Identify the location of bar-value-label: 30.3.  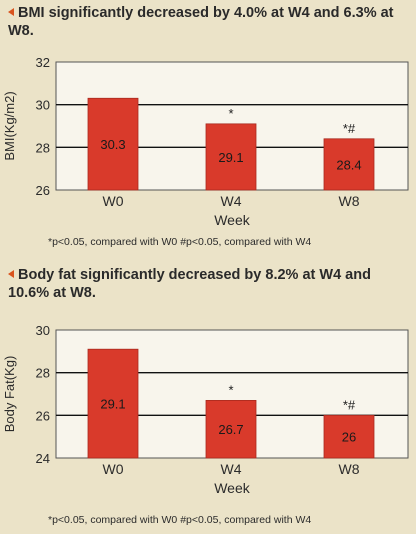
(112, 144).